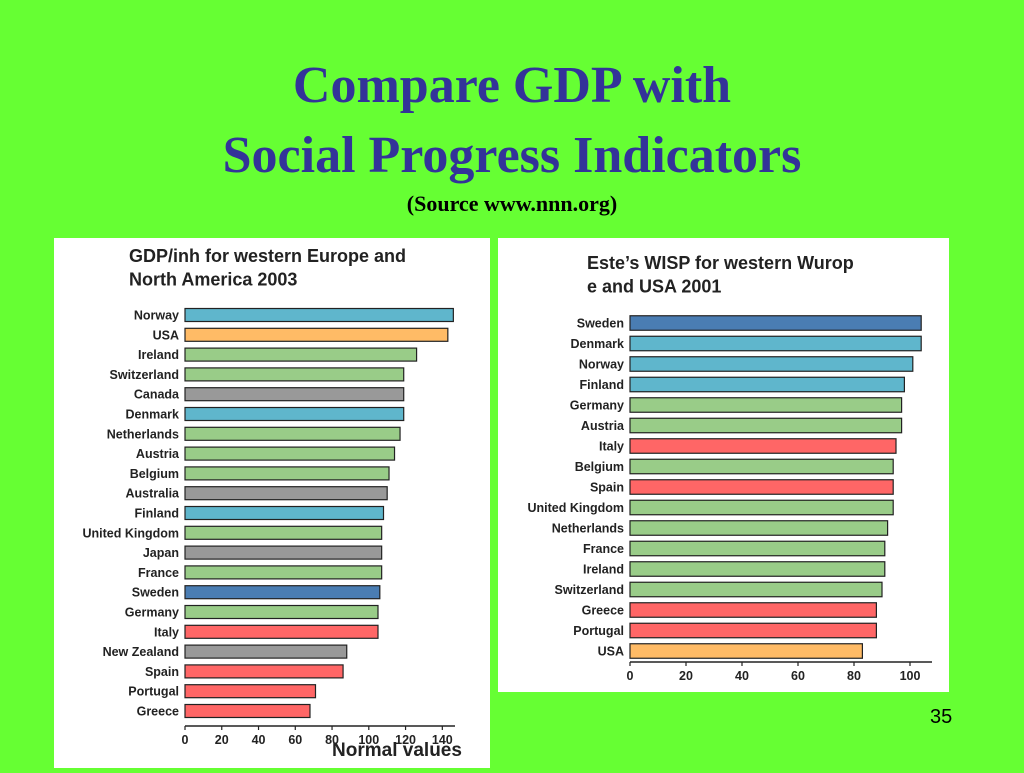  Describe the element at coordinates (766, 425) in the screenshot. I see `wisp-bar-austria` at that location.